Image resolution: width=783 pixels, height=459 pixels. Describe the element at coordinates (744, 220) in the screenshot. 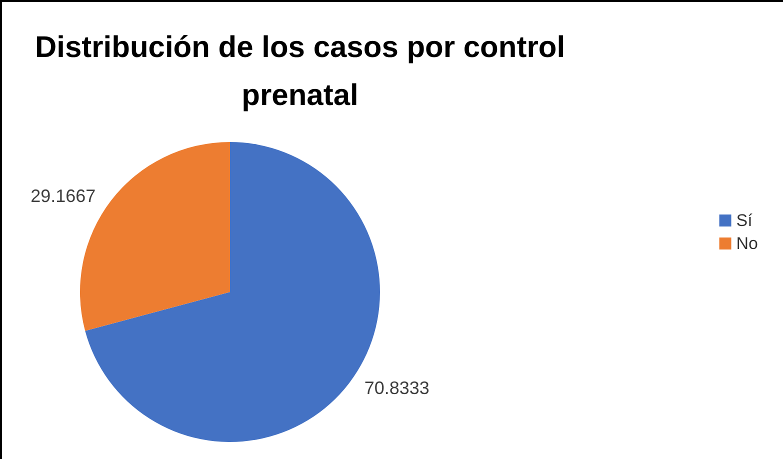

I see `legend-label: Sí` at that location.